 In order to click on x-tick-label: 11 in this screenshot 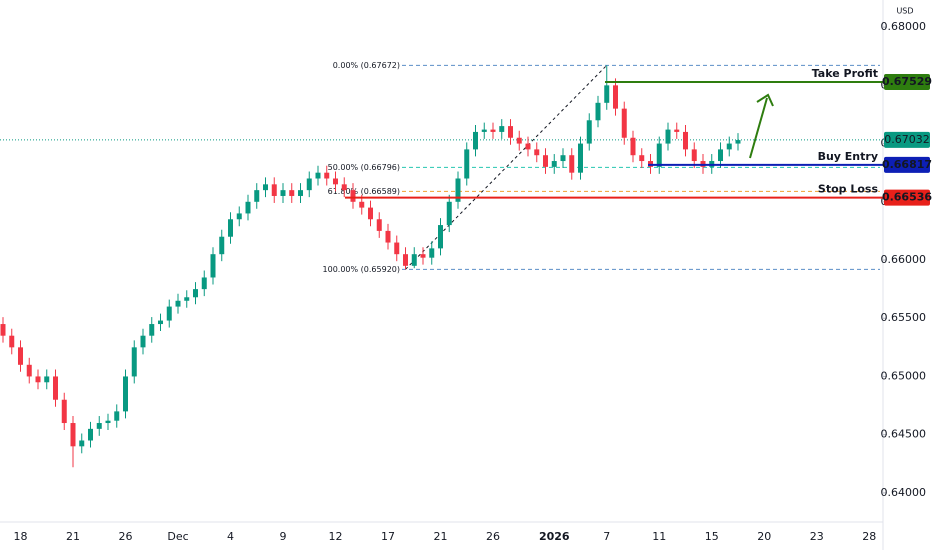, I will do `click(659, 536)`.